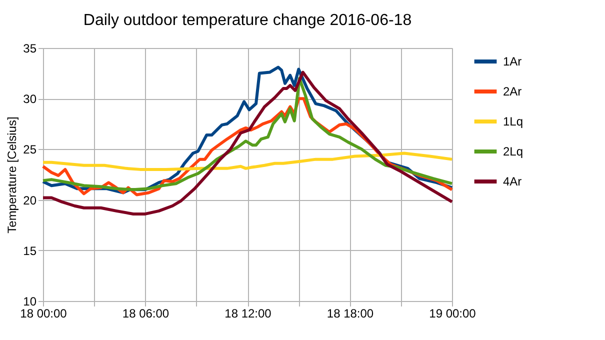 The width and height of the screenshot is (605, 340). Describe the element at coordinates (452, 313) in the screenshot. I see `x-tick-label: 19 00:00` at that location.